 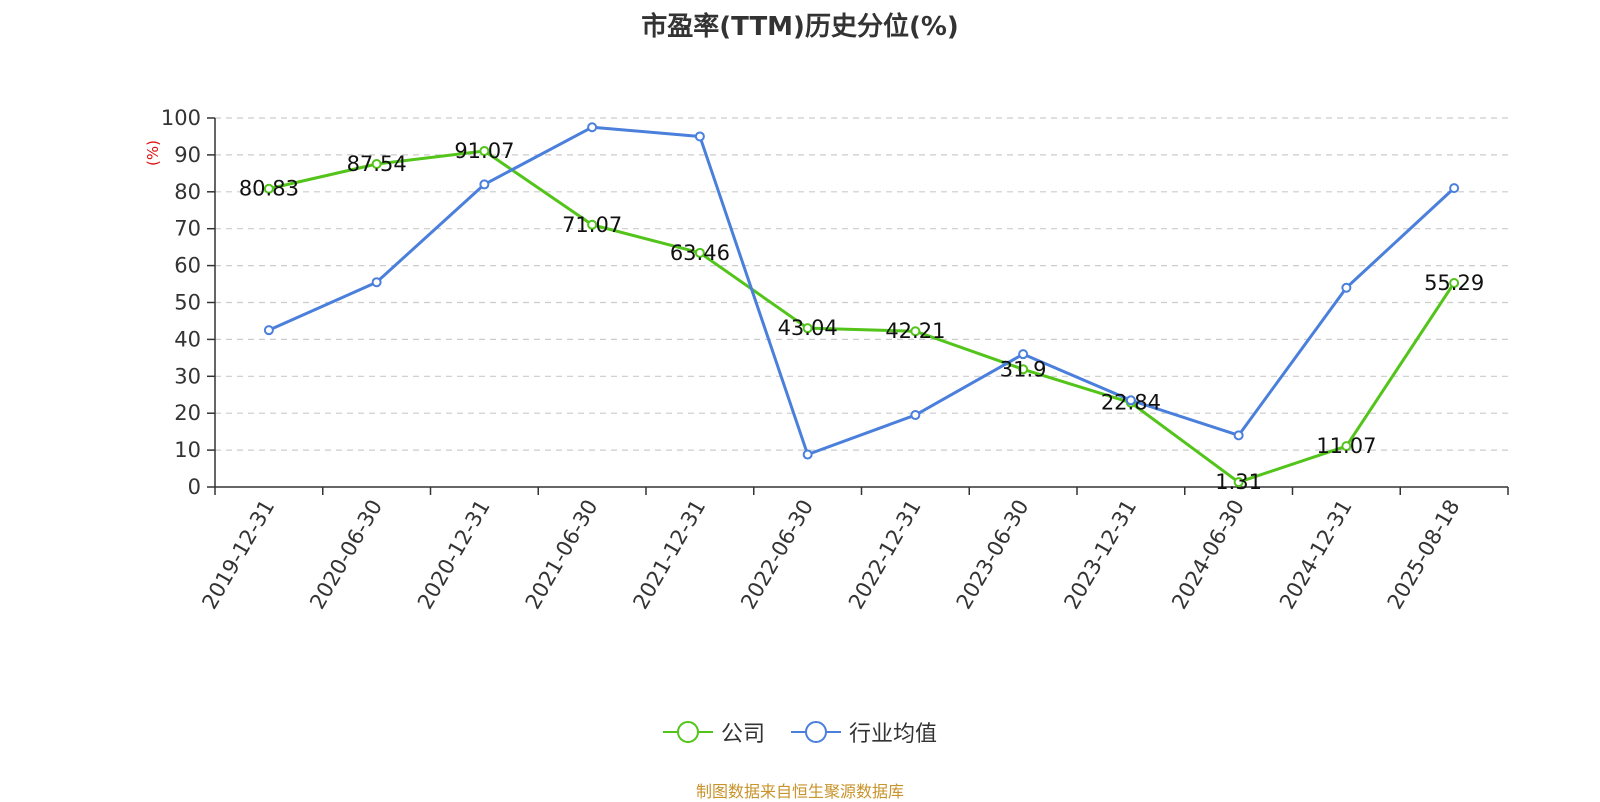 I want to click on y-tick-label: 80, so click(x=187, y=192).